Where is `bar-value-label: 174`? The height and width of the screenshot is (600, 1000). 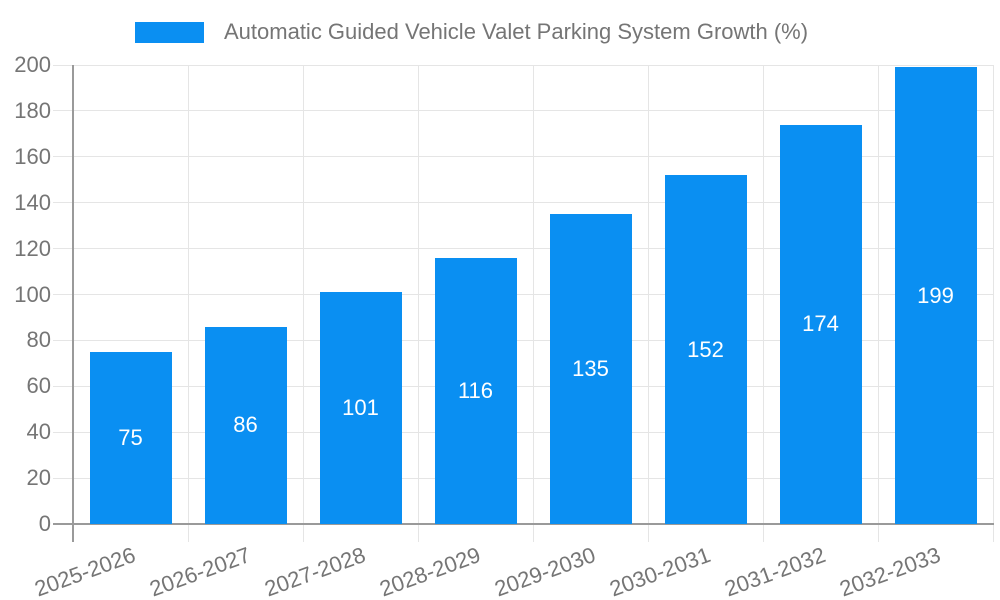
bar-value-label: 174 is located at coordinates (820, 324).